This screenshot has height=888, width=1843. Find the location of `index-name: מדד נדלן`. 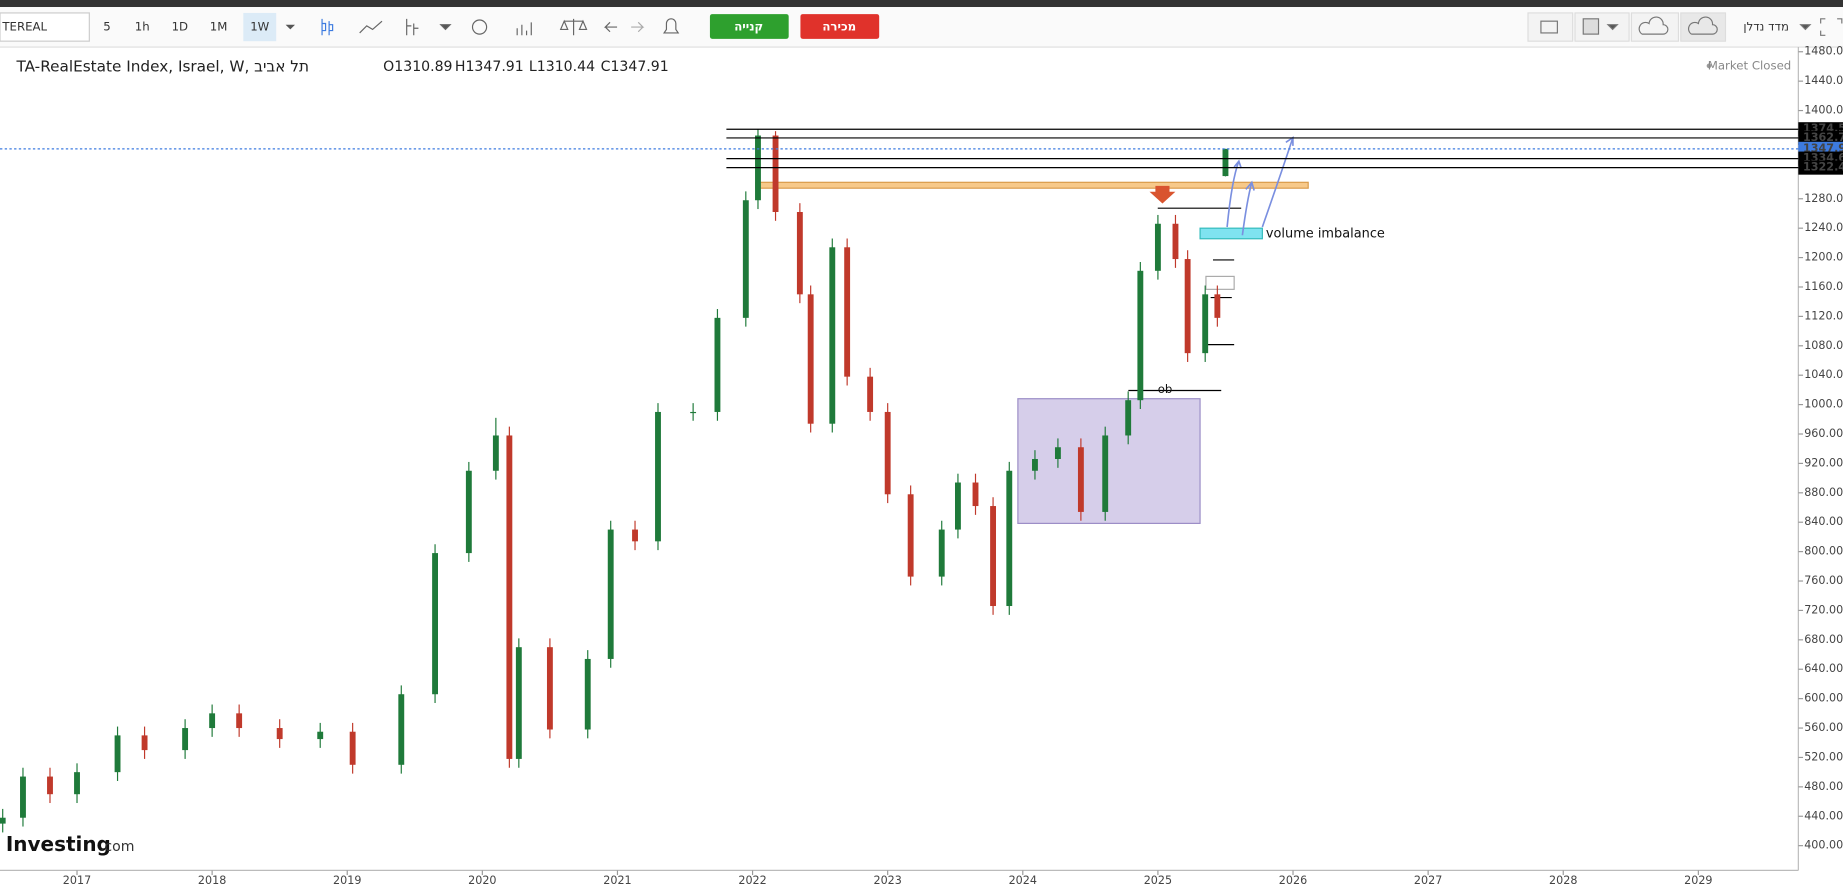

index-name: מדד נדלן is located at coordinates (1766, 27).